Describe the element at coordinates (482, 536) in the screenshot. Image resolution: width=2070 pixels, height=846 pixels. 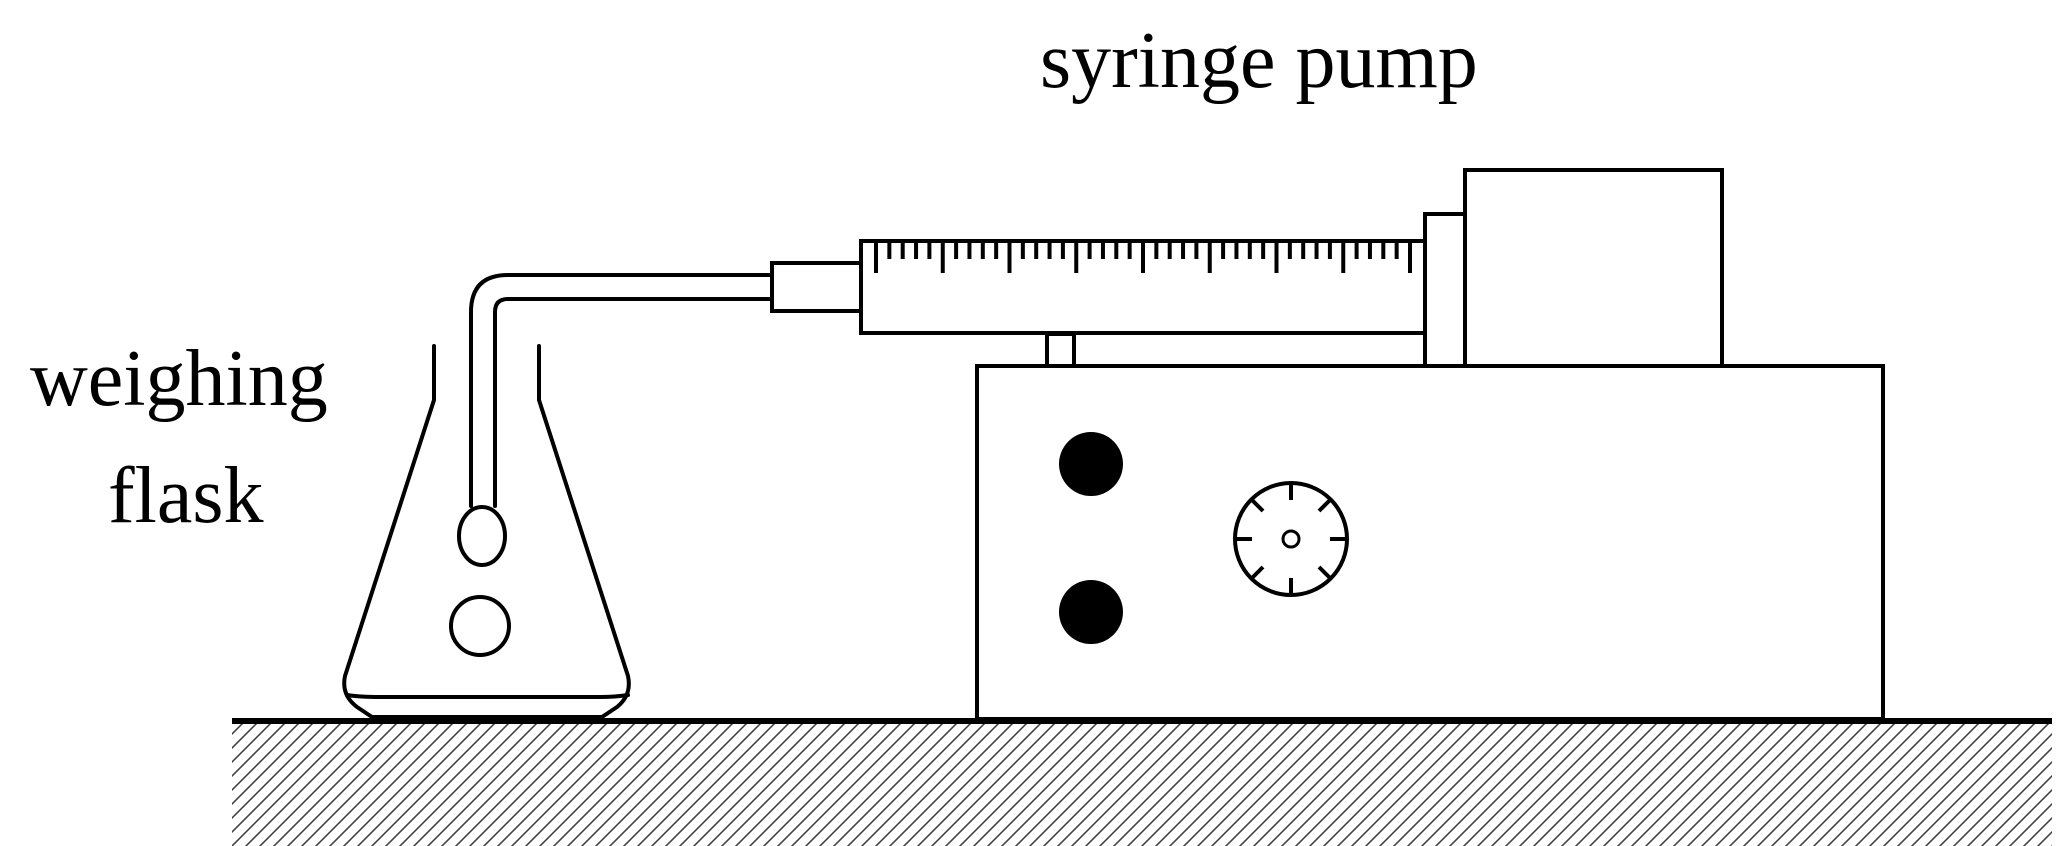
I see `droplet-falling` at that location.